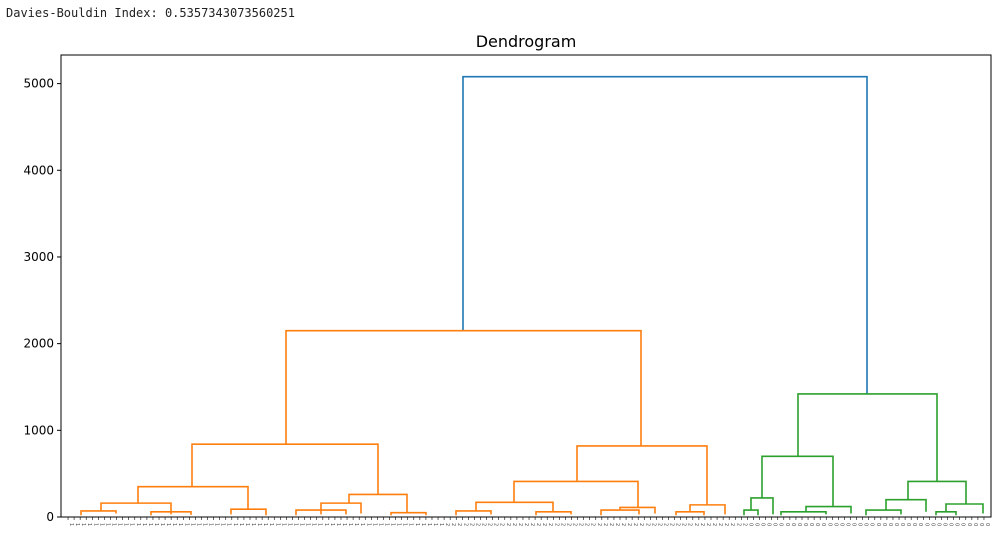 The height and width of the screenshot is (550, 1000). I want to click on chart-title: Dendrogram, so click(526, 41).